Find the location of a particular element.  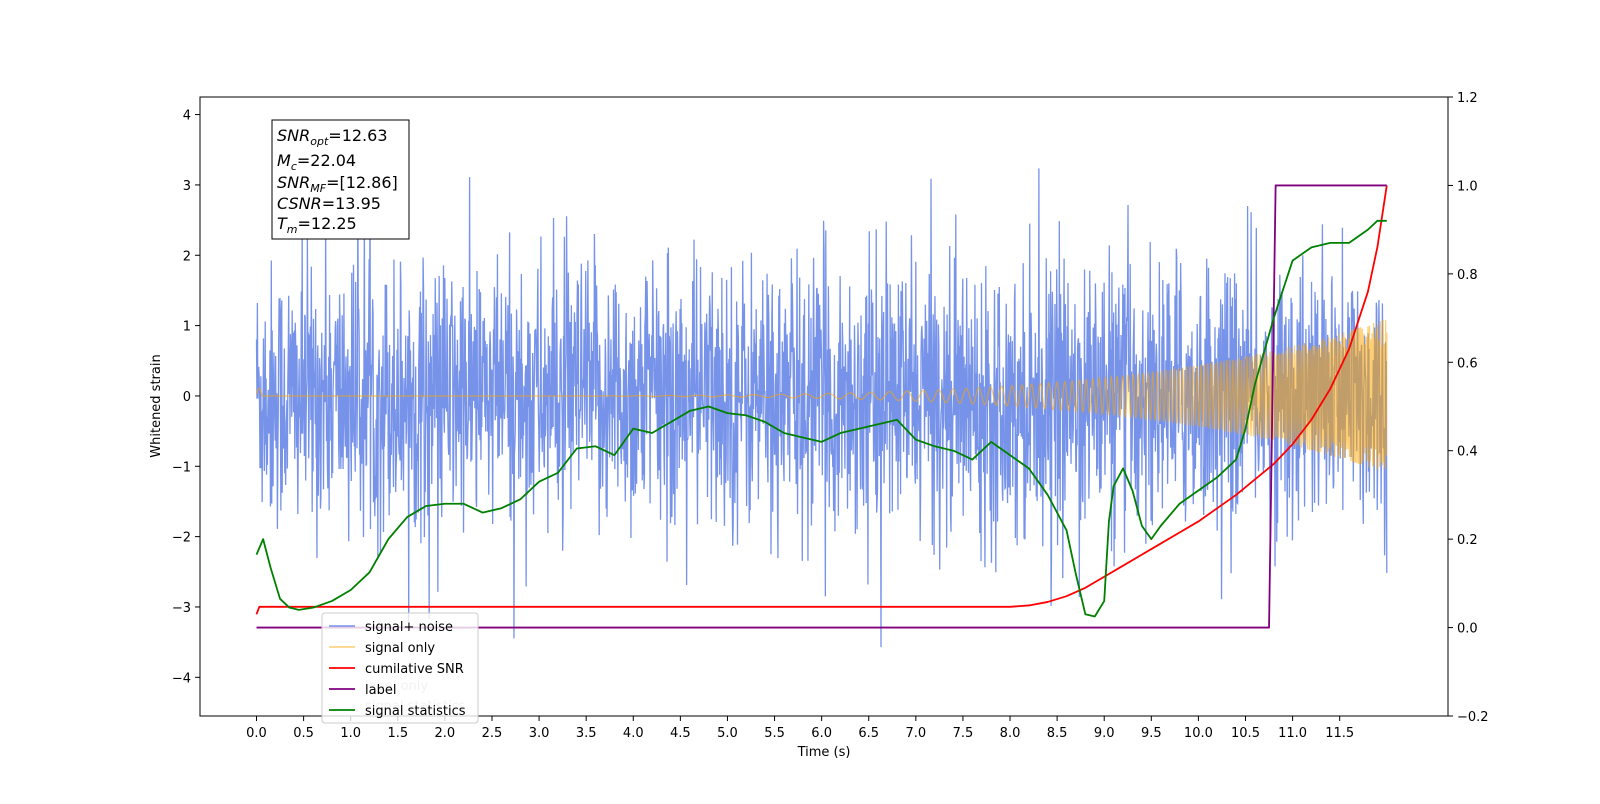

x-tick-label: 0.0 is located at coordinates (256, 733).